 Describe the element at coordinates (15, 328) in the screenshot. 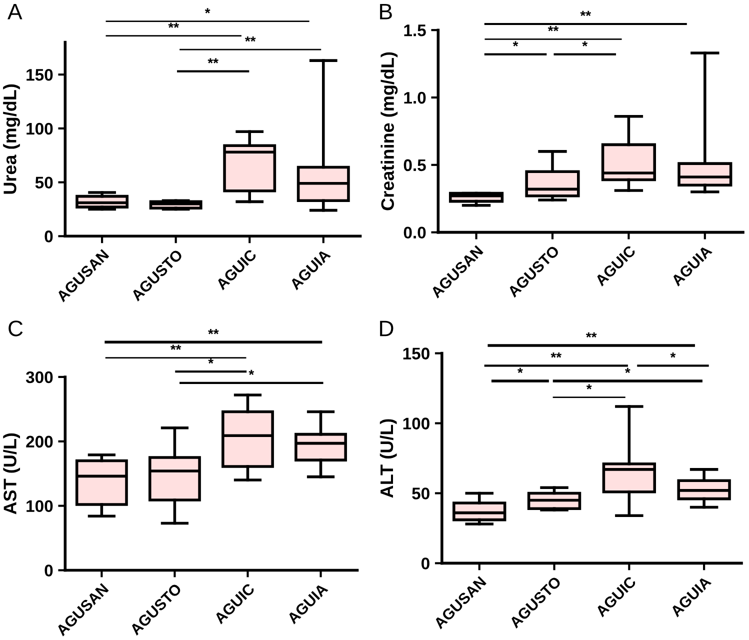

I see `chart-title: C` at that location.